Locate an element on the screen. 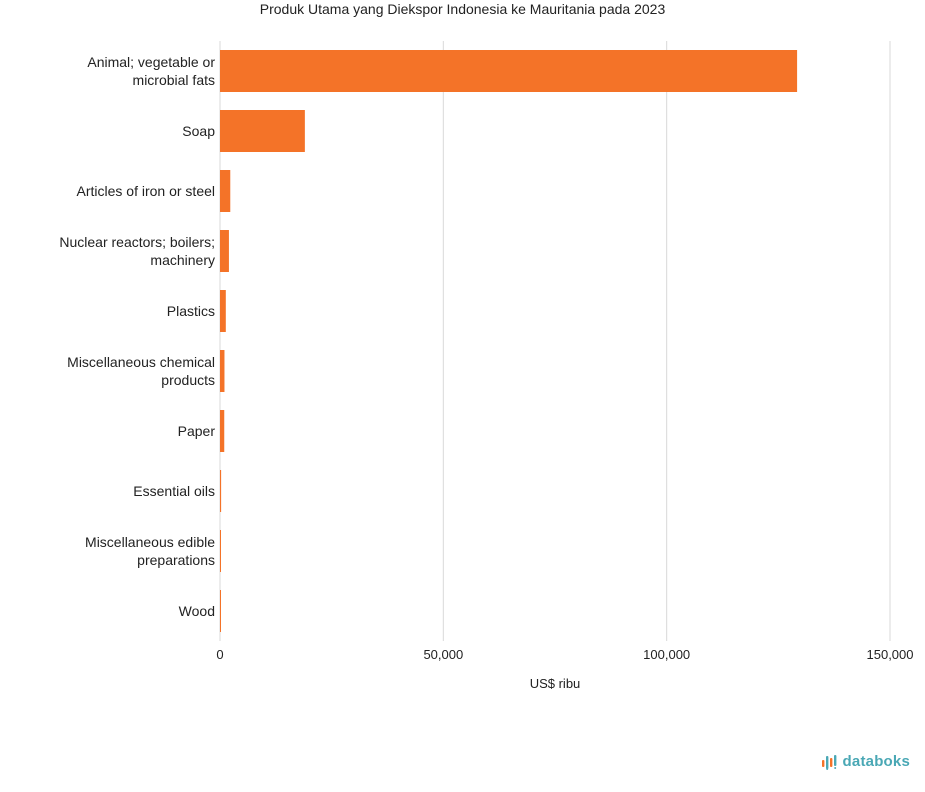 This screenshot has height=792, width=925. databoks-brand: databoks is located at coordinates (865, 761).